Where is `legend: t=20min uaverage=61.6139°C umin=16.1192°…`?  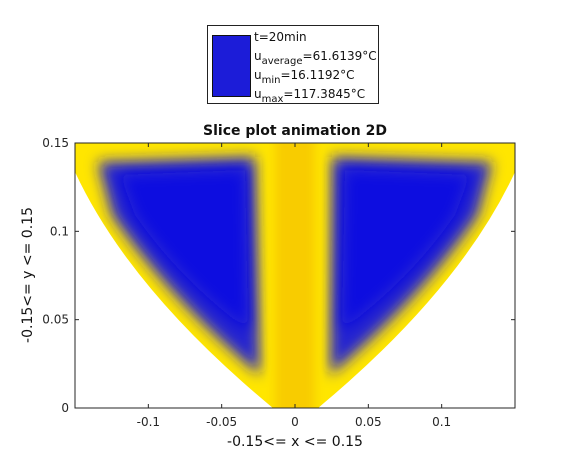 legend: t=20min uaverage=61.6139°C umin=16.1192°… is located at coordinates (293, 65).